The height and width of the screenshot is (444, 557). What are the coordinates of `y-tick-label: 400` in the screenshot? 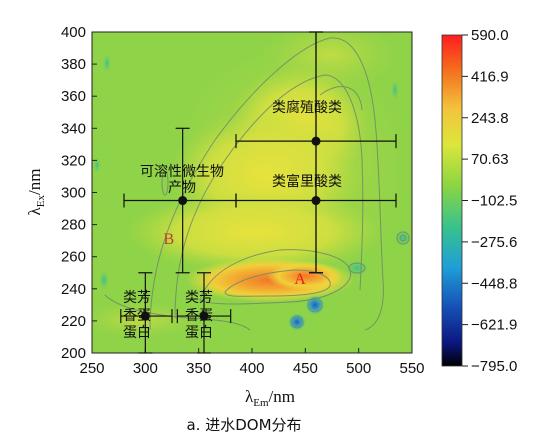 It's located at (73, 32).